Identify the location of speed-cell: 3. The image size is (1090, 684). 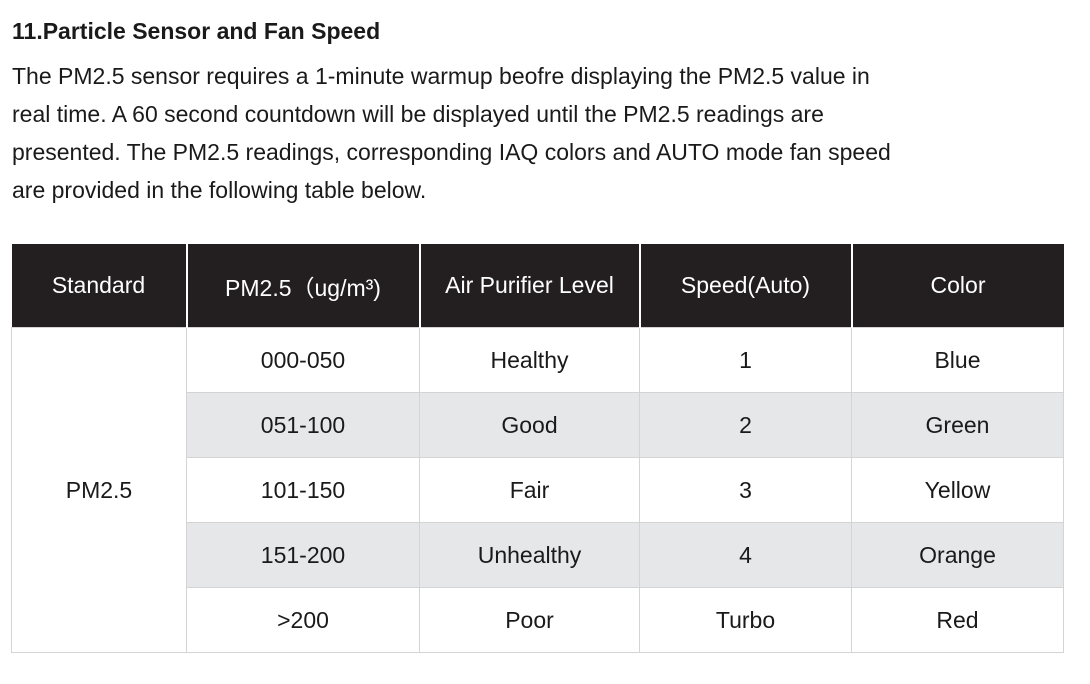
(745, 490).